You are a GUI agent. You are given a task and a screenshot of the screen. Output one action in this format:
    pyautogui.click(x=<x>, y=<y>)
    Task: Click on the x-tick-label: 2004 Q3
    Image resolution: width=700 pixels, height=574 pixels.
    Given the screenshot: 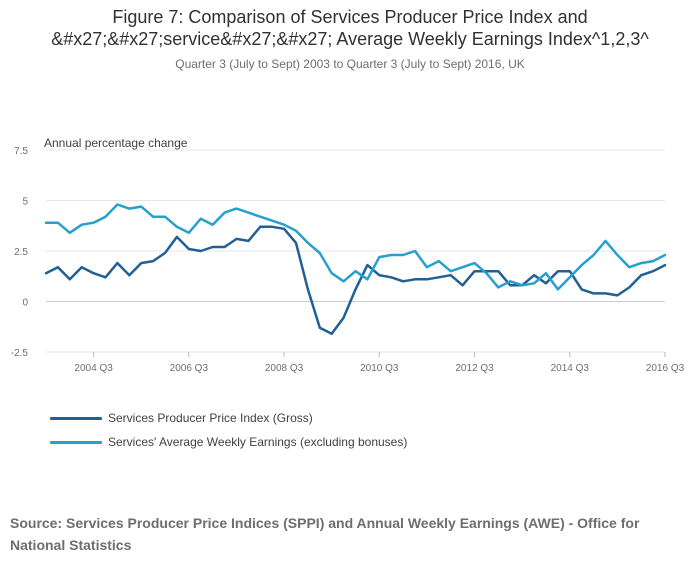 What is the action you would take?
    pyautogui.click(x=93, y=368)
    